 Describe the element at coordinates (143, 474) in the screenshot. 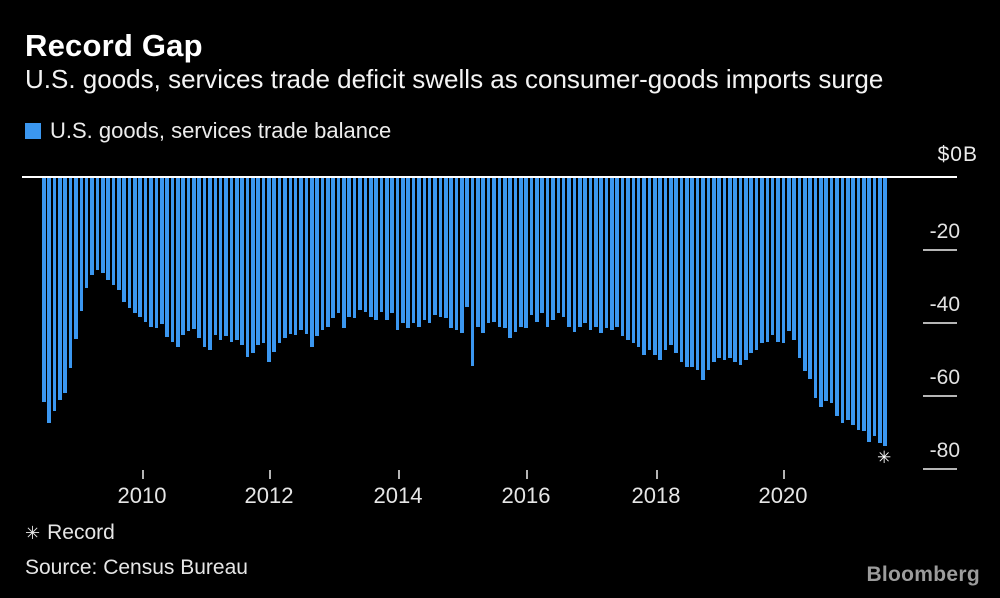

I see `x-tick-2010` at that location.